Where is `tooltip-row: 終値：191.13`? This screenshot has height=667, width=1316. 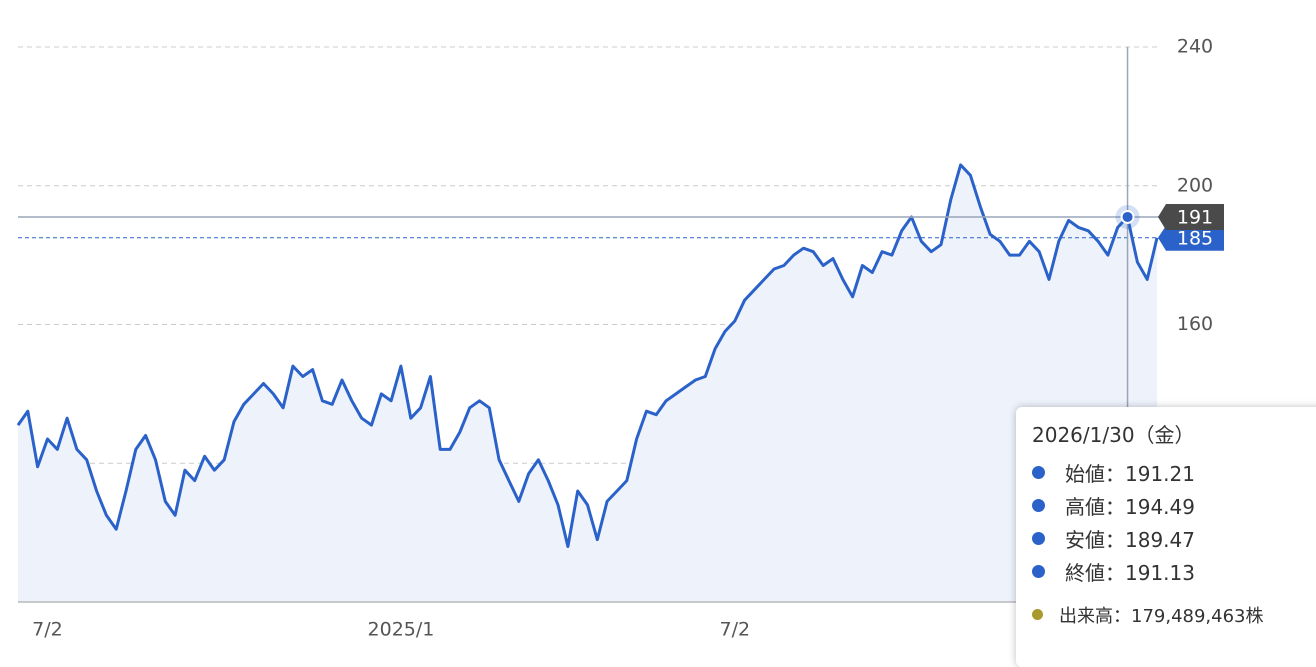
tooltip-row: 終値：191.13 is located at coordinates (1171, 571).